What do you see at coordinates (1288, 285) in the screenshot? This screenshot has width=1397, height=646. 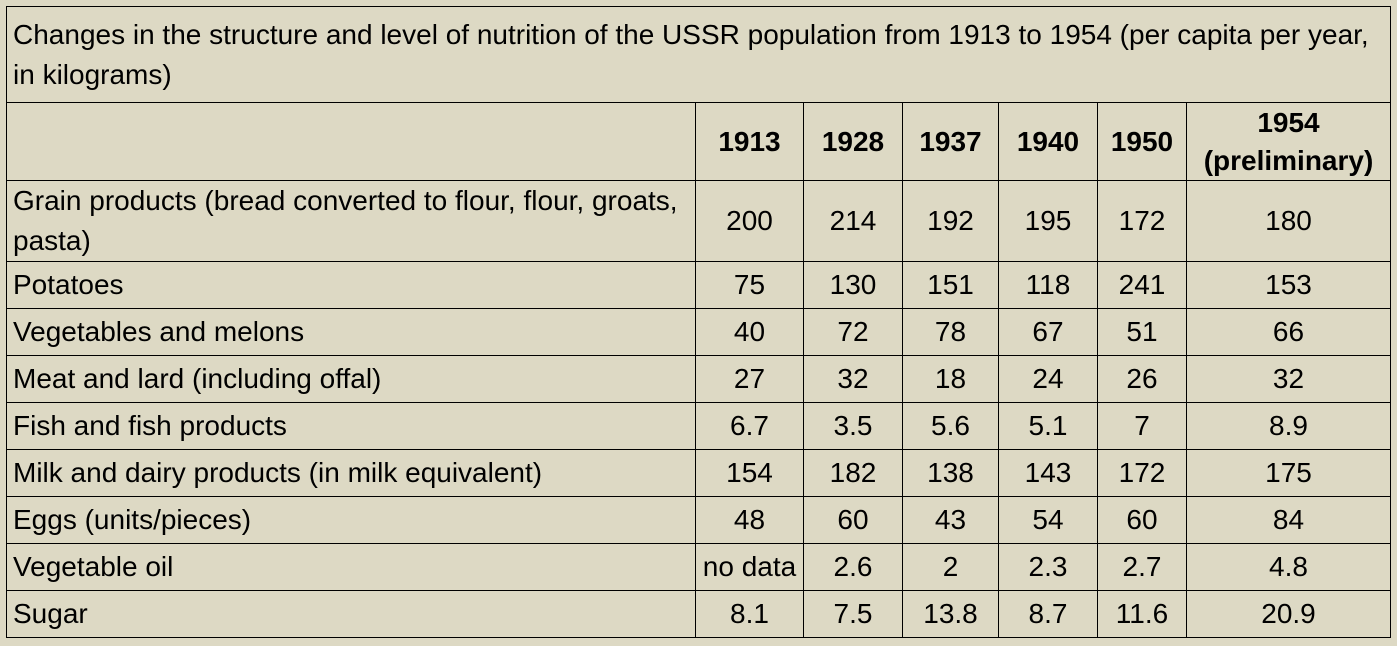 I see `table-cell: 153` at bounding box center [1288, 285].